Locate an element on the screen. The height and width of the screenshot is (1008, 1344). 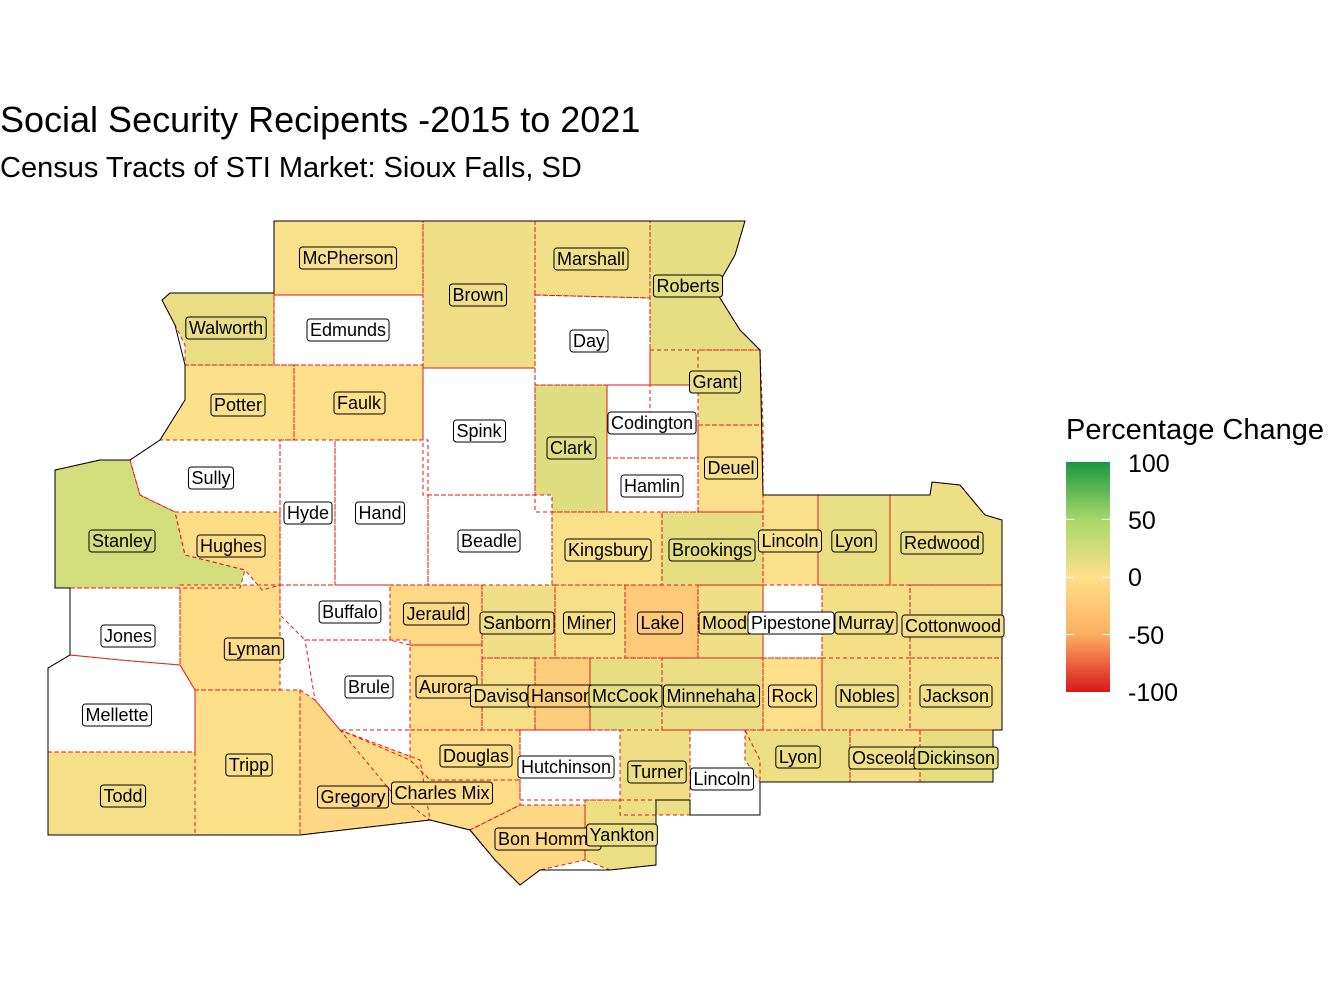
county-label: McCook is located at coordinates (625, 696).